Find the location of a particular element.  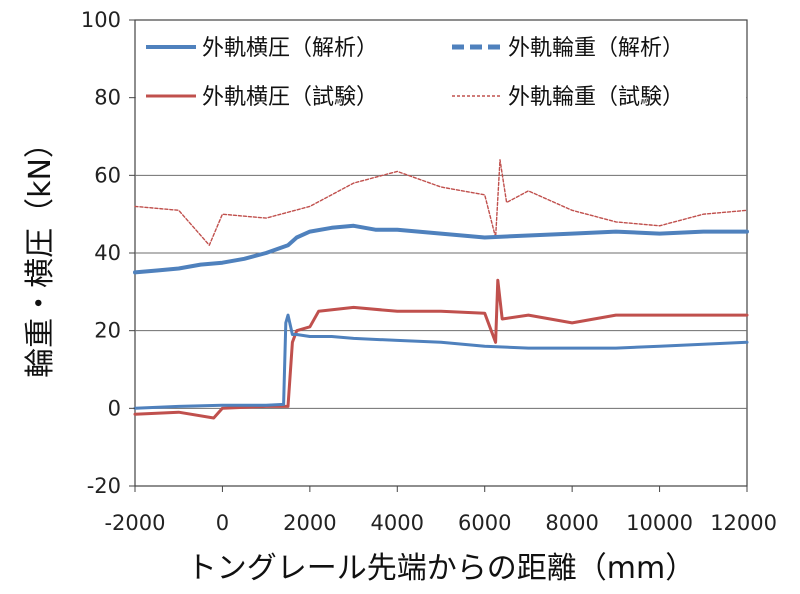

y-tick-label: 40 is located at coordinates (107, 253).